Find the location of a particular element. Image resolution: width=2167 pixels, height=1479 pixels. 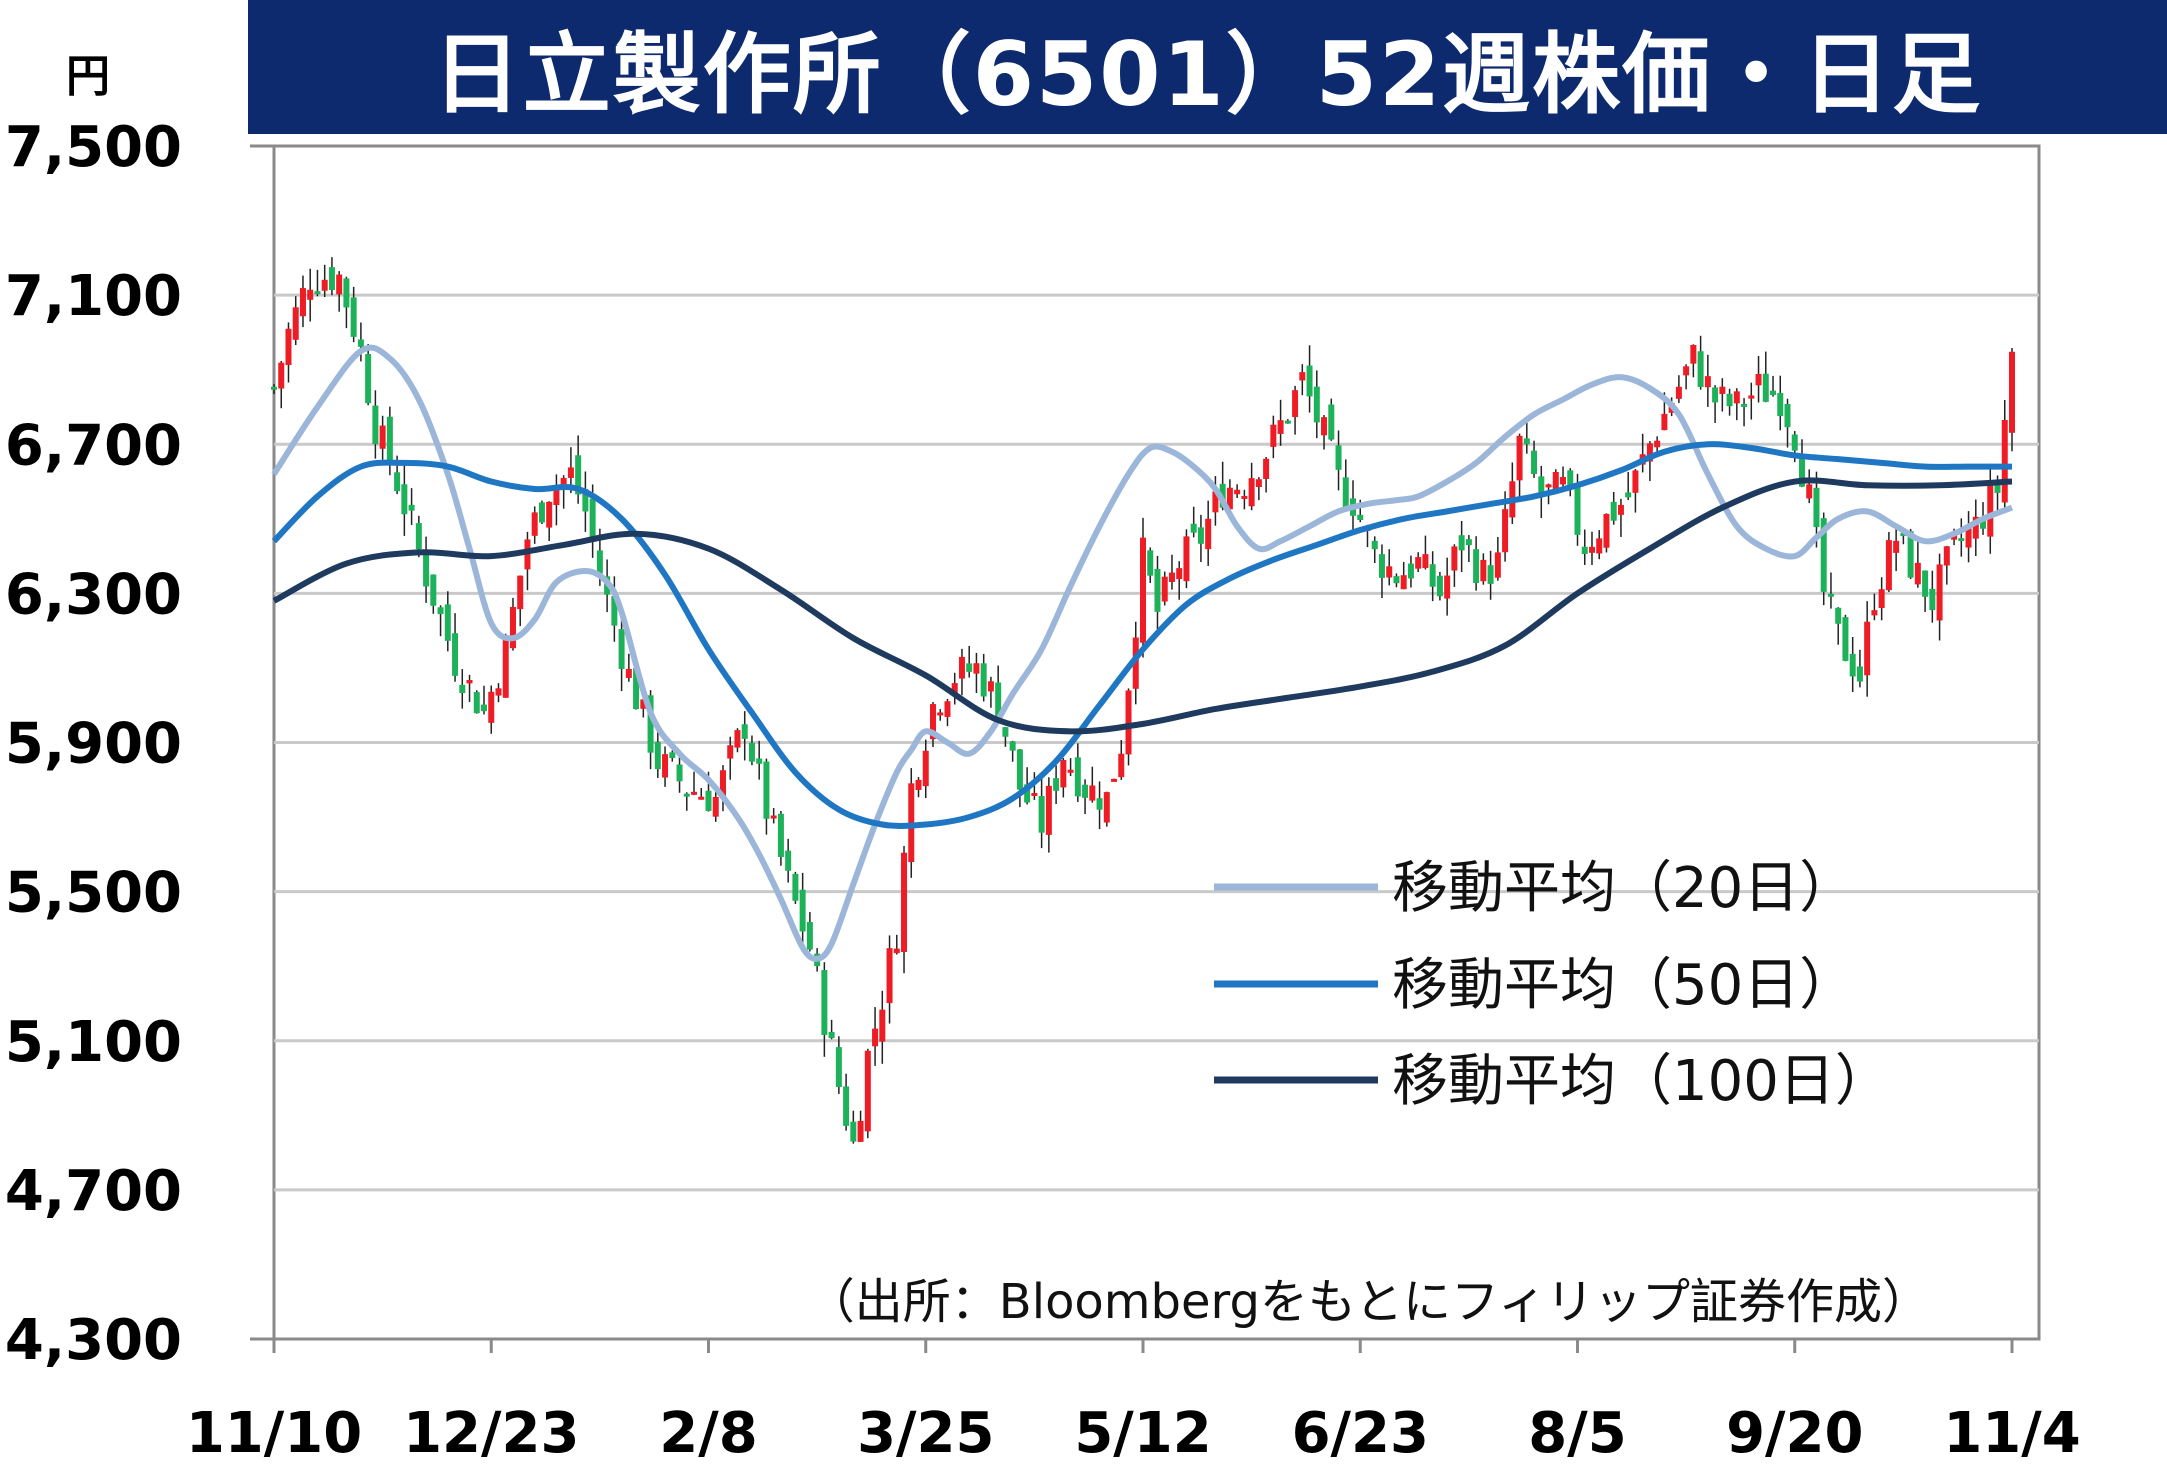

x-tick-label: 9/20 is located at coordinates (1794, 1433).